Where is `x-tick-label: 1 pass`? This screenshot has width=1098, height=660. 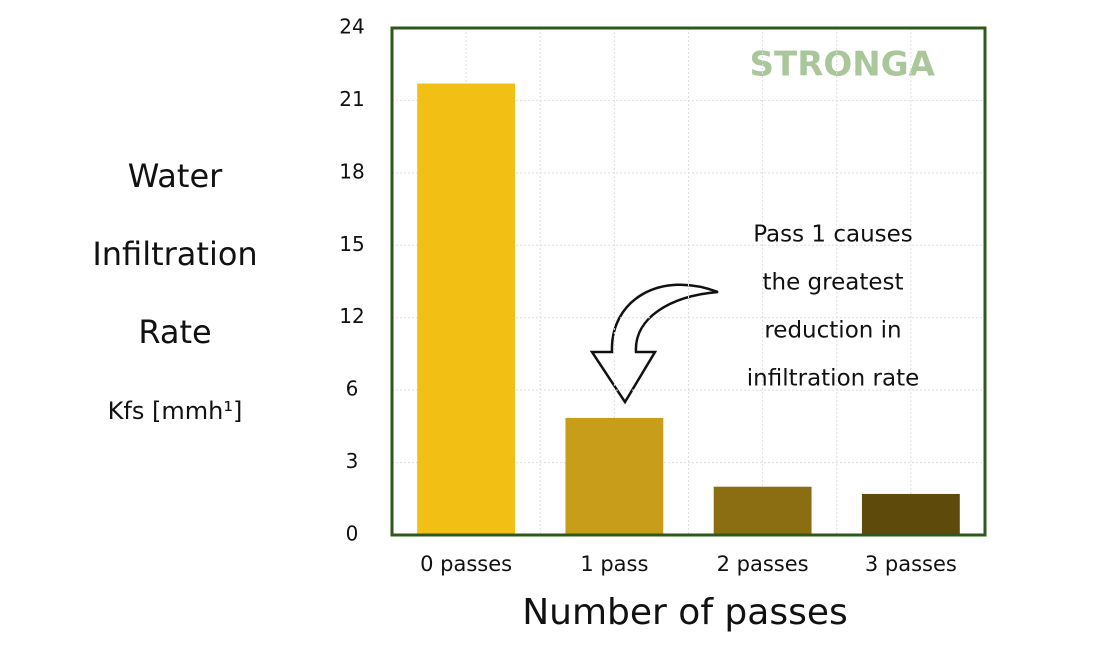
x-tick-label: 1 pass is located at coordinates (614, 564).